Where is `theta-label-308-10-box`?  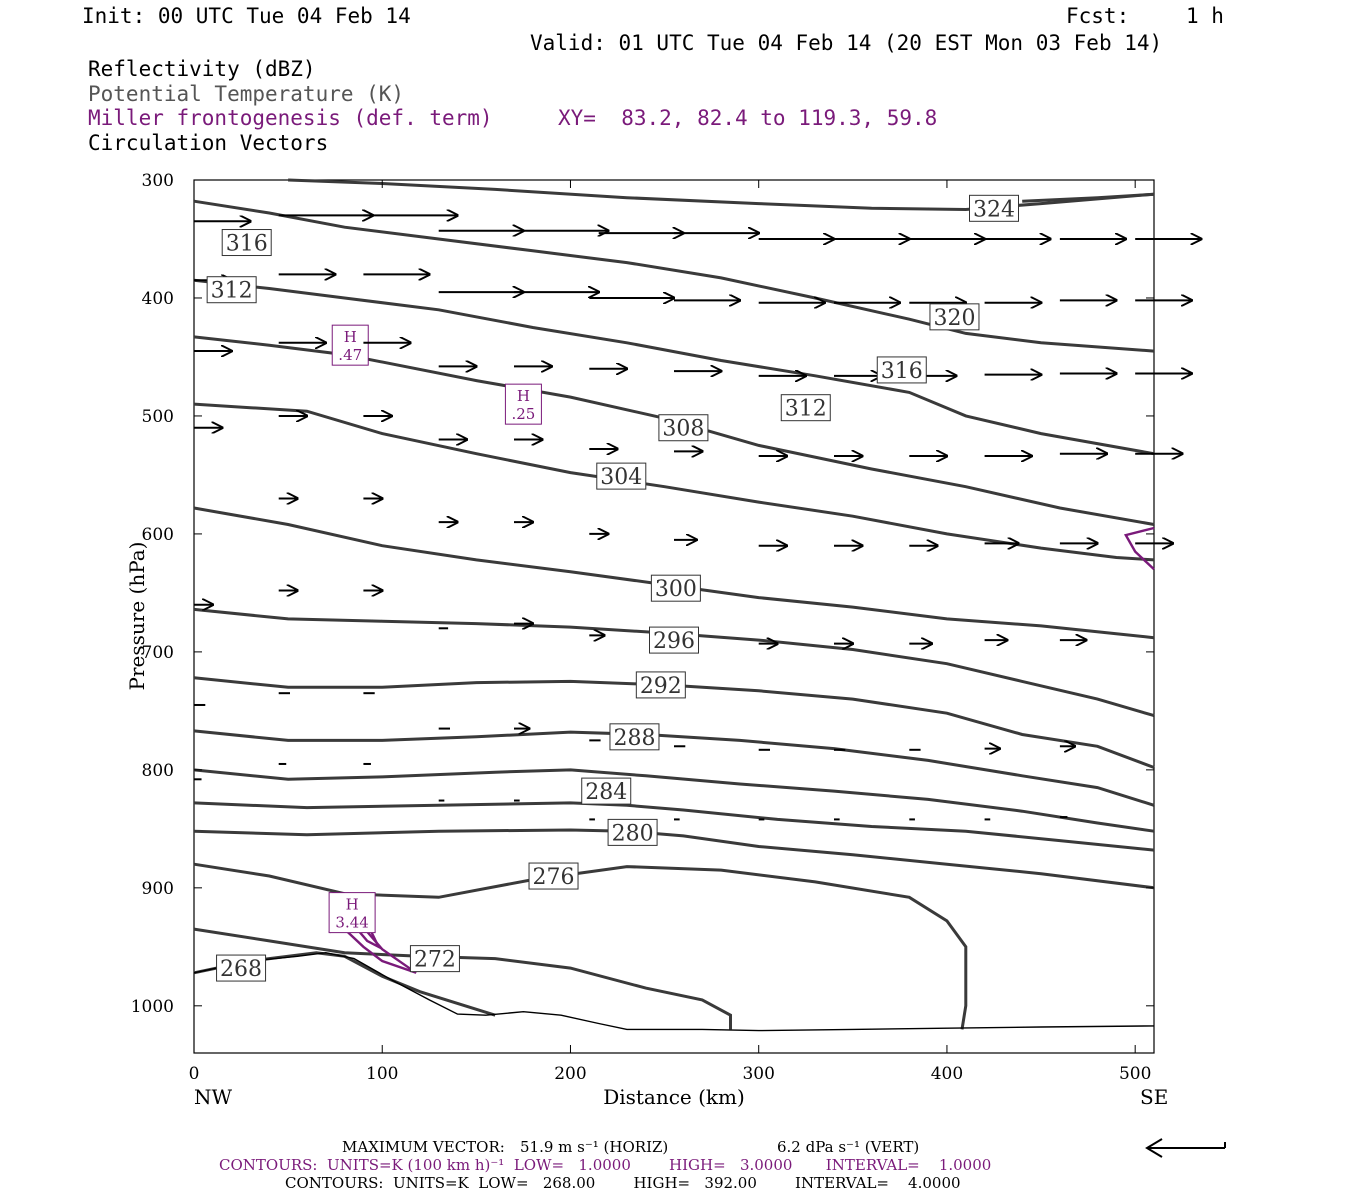 theta-label-308-10-box is located at coordinates (683, 428).